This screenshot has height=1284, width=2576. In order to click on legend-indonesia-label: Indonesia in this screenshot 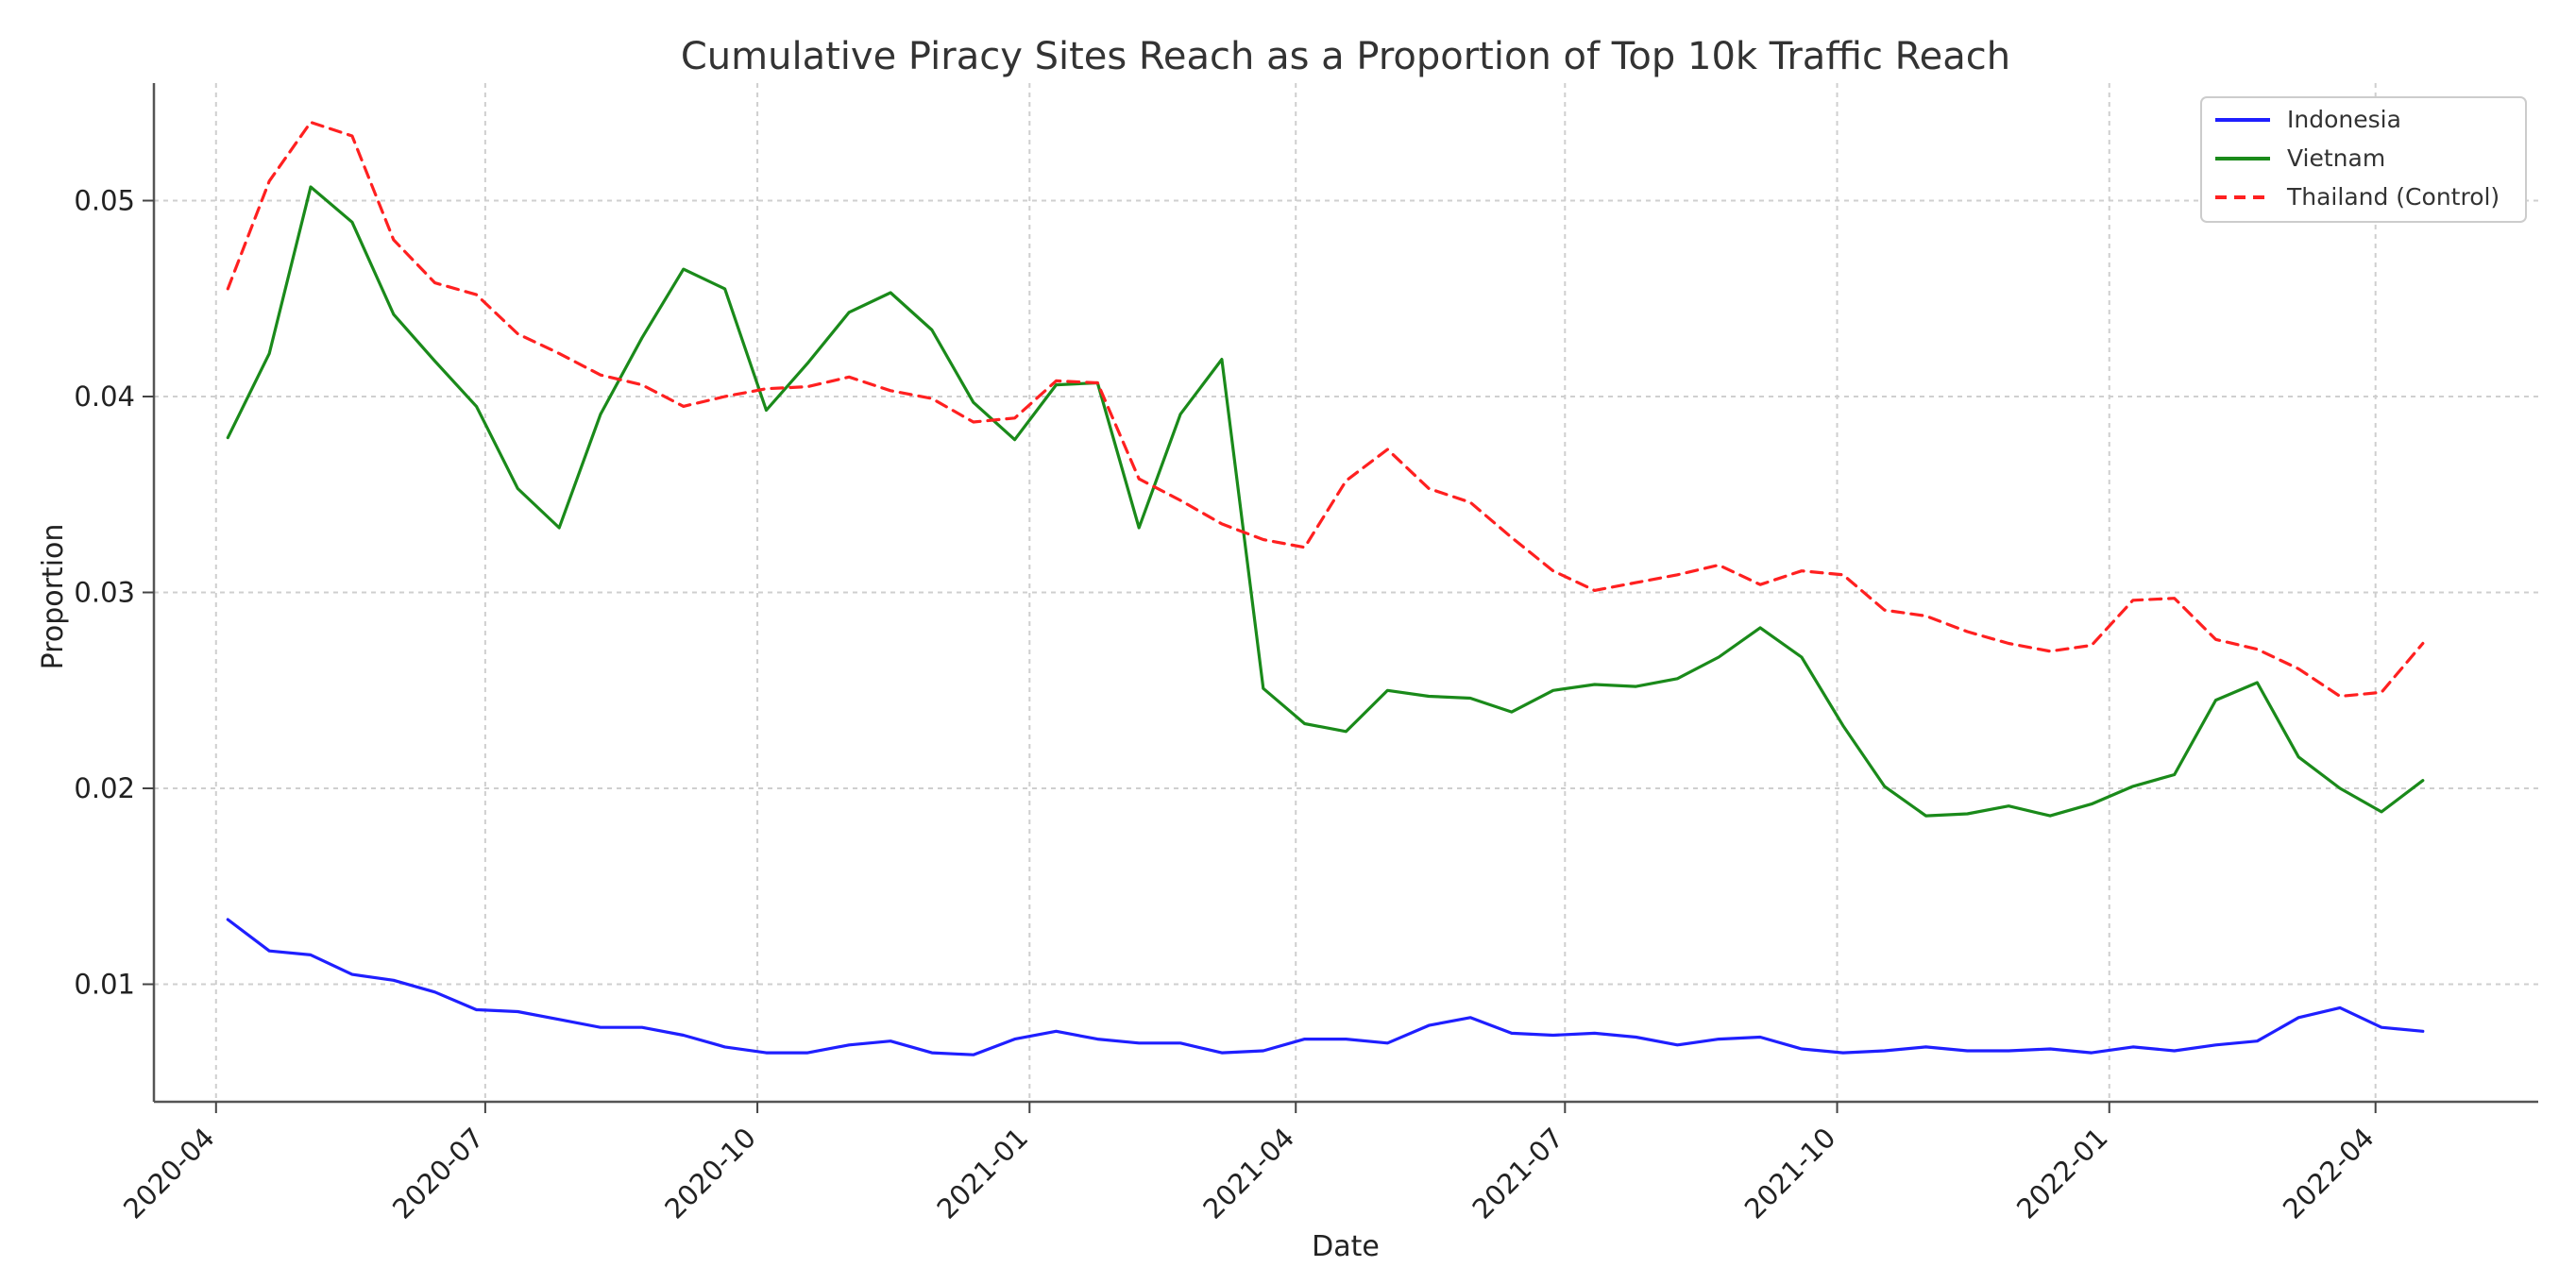, I will do `click(2344, 119)`.